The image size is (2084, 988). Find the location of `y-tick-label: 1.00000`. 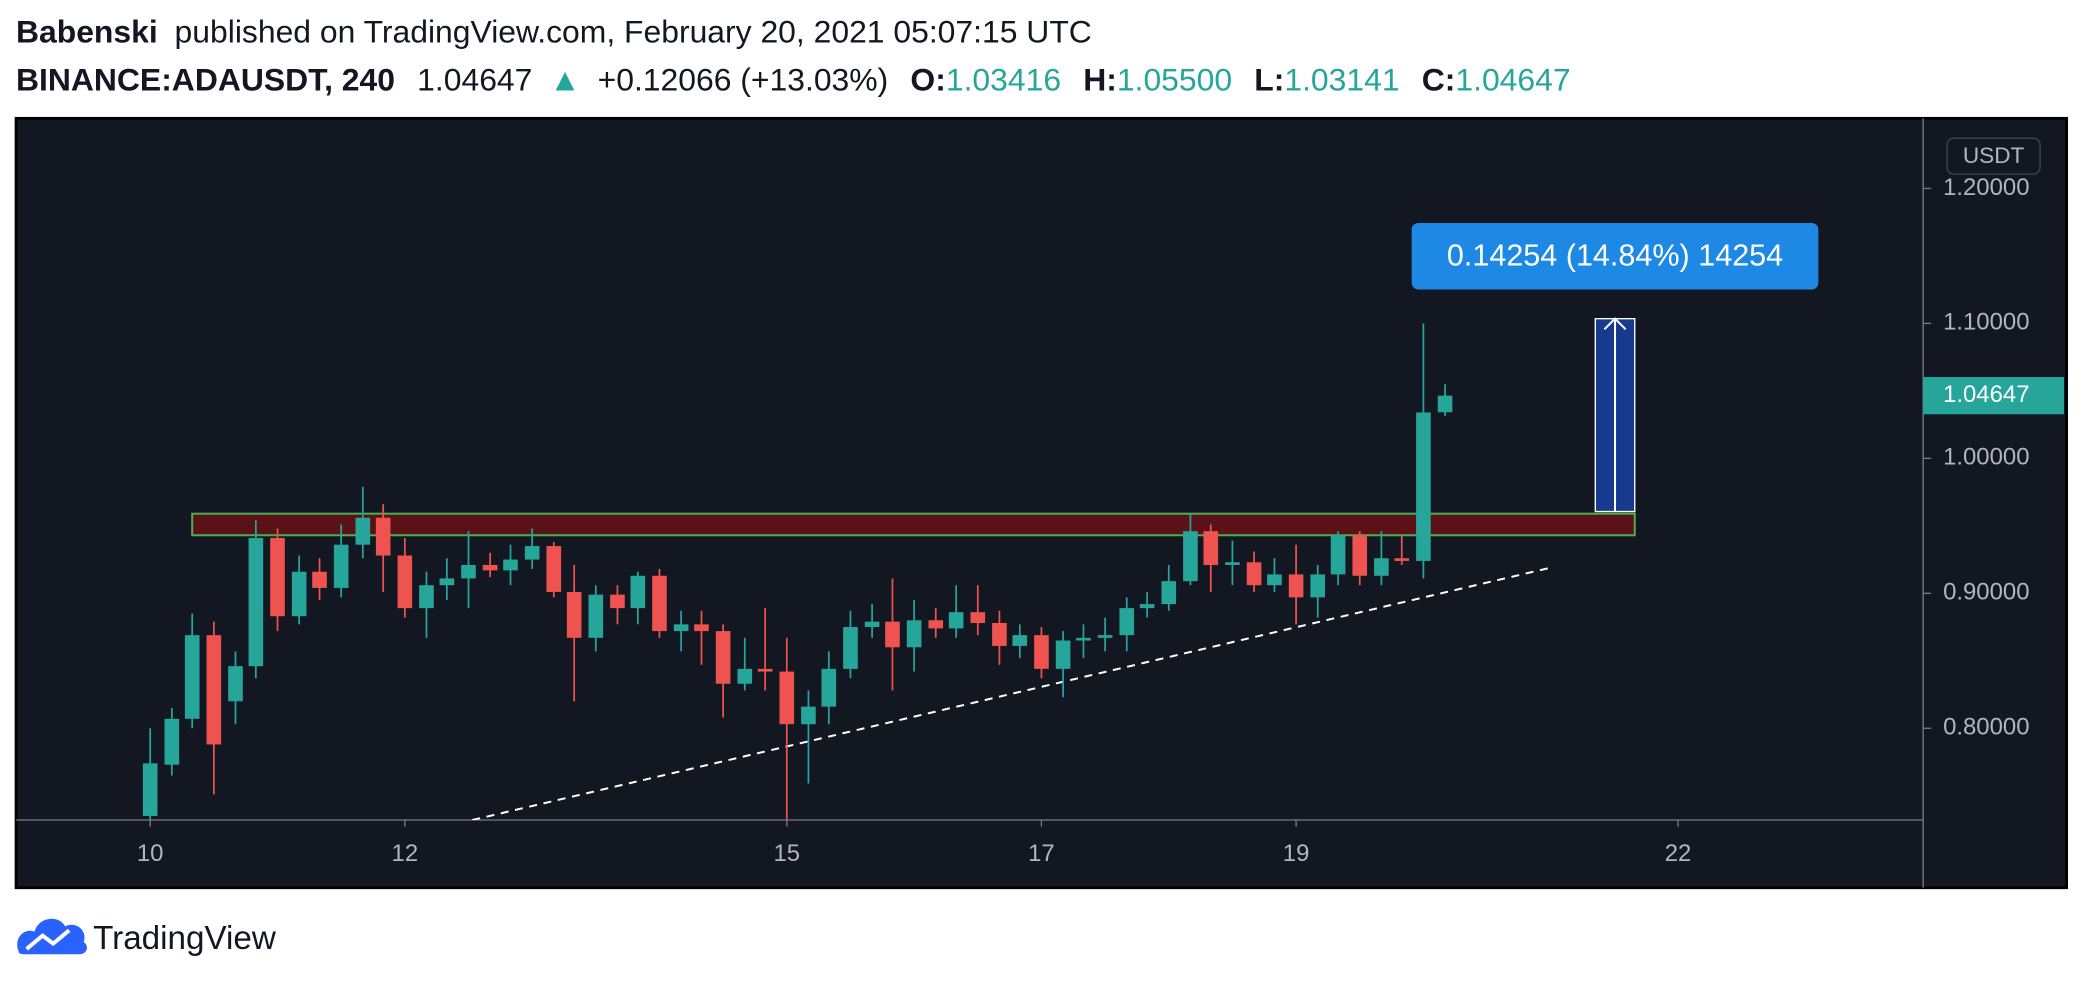

y-tick-label: 1.00000 is located at coordinates (1986, 457).